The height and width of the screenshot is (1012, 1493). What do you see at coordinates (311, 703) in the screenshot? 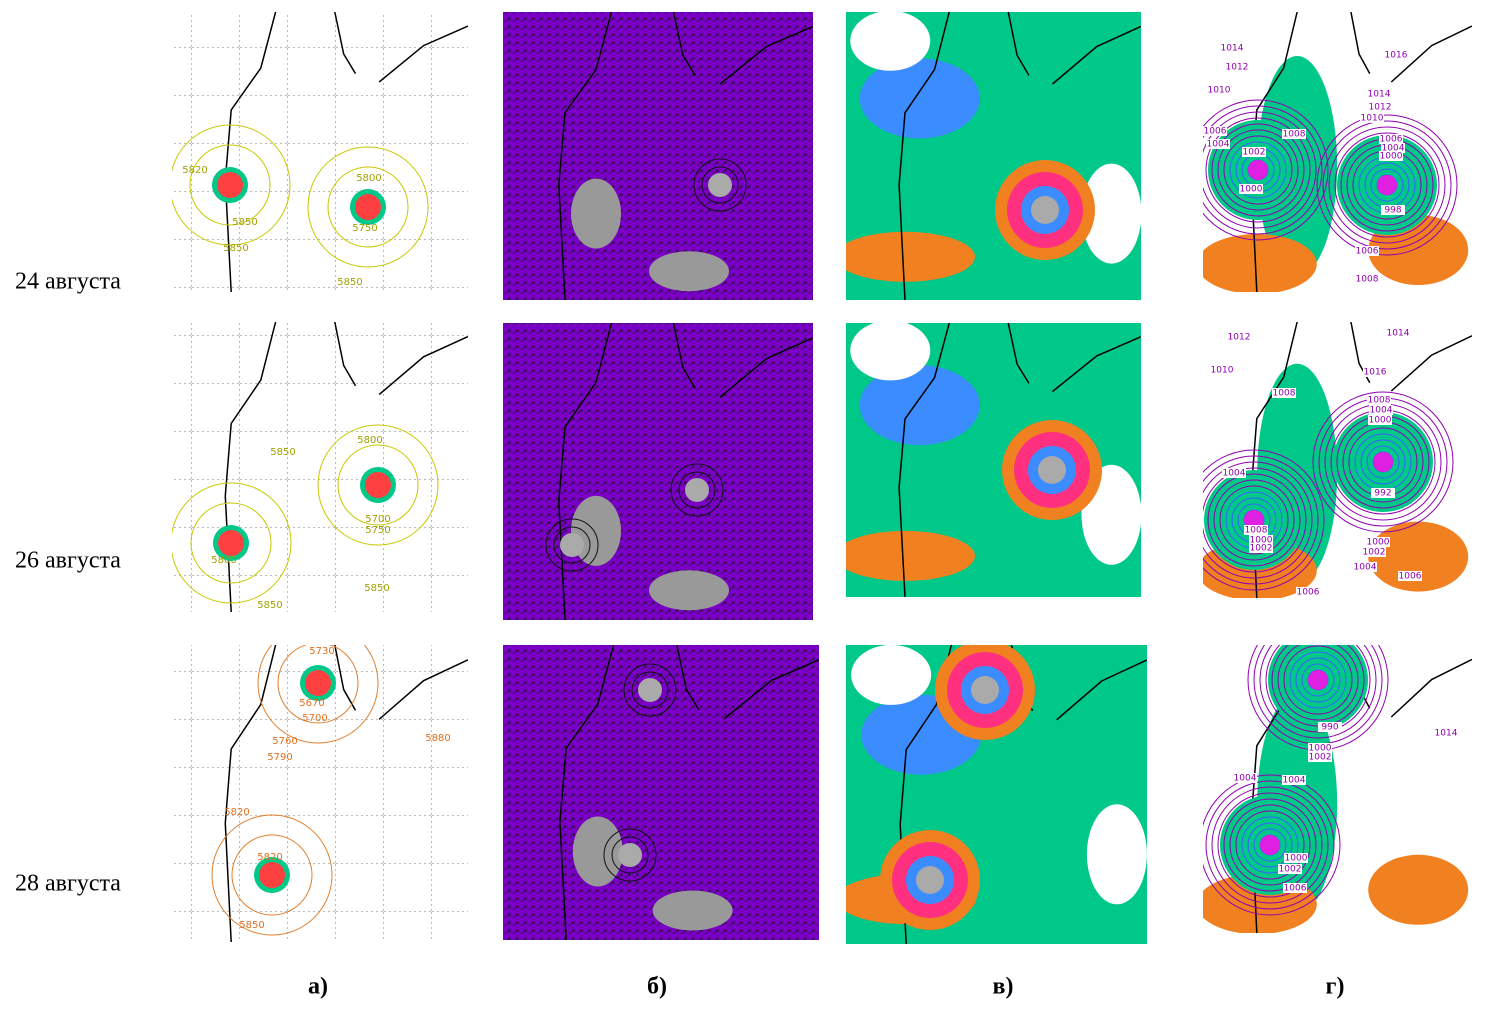
I see `contour-label: 5670` at bounding box center [311, 703].